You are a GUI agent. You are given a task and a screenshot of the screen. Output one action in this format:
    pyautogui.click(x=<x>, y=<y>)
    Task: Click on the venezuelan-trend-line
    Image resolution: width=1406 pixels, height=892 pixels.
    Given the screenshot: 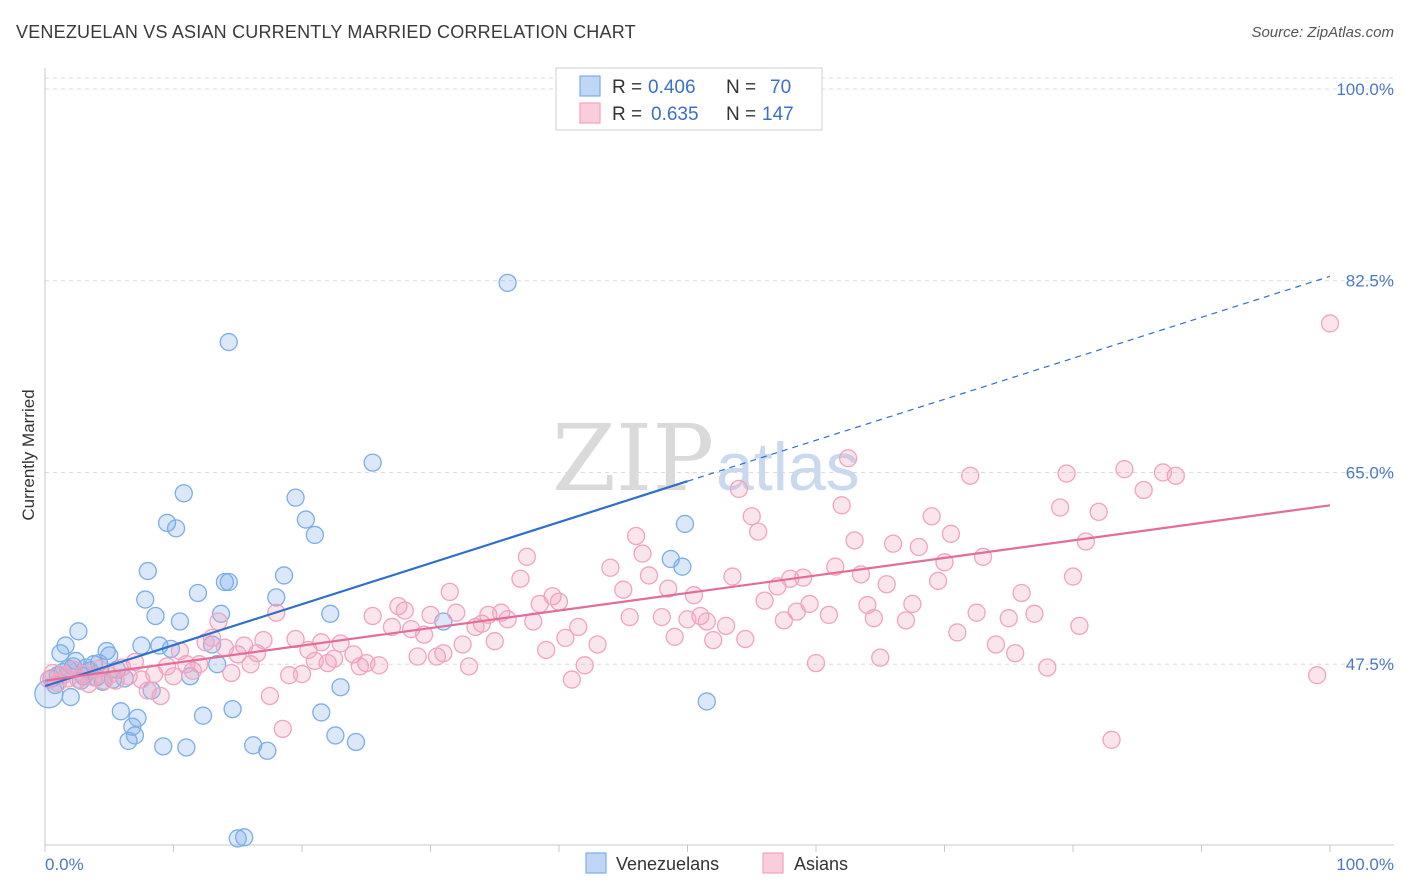 What is the action you would take?
    pyautogui.click(x=366, y=584)
    